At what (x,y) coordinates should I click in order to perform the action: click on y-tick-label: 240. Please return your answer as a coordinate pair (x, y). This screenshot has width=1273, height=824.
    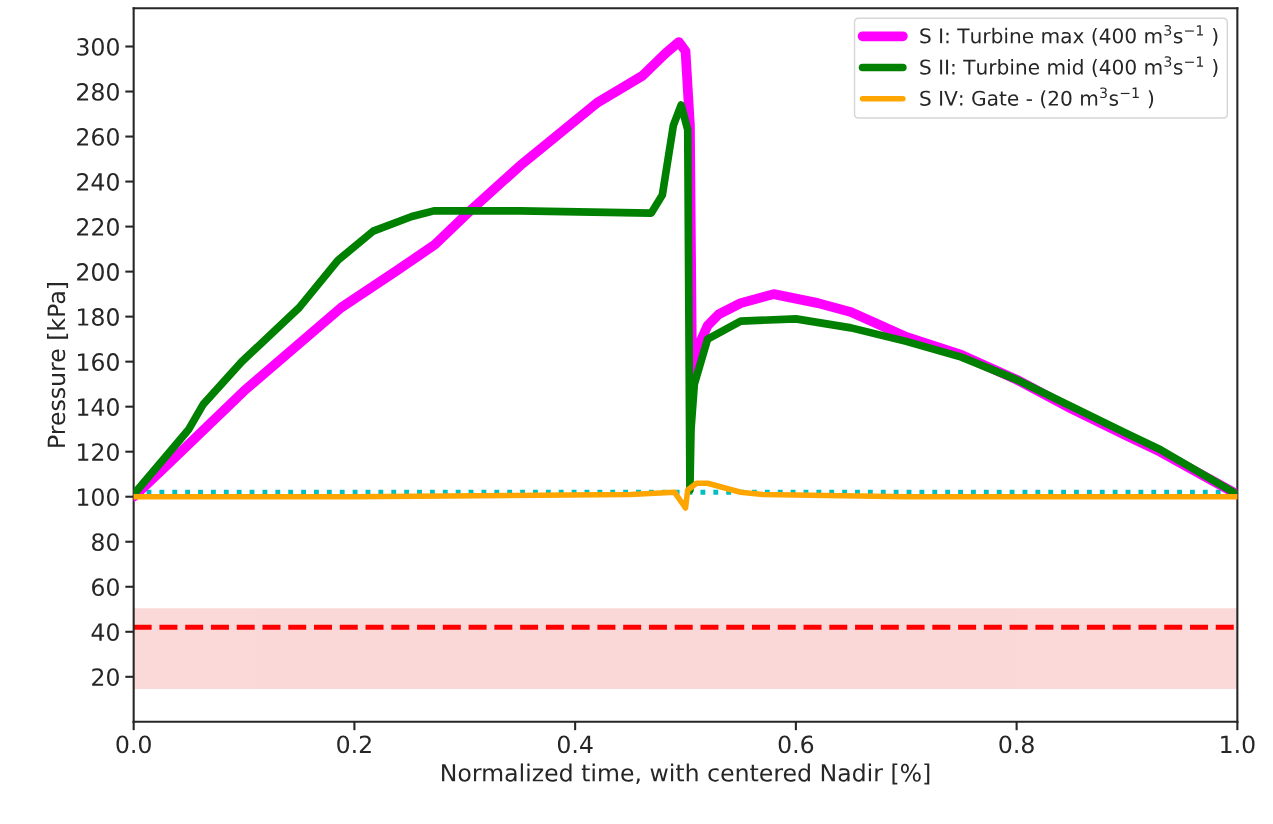
    Looking at the image, I should click on (98, 182).